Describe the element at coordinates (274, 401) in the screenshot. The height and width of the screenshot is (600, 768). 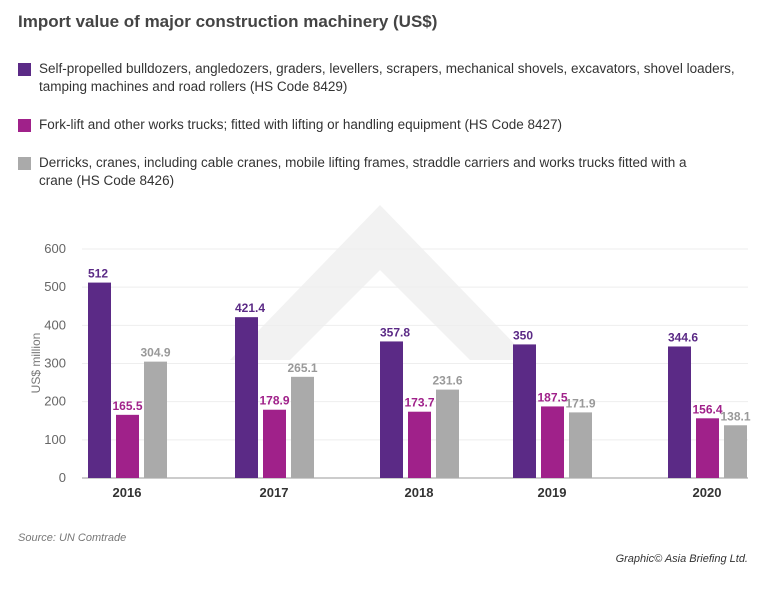
I see `data-label: 178.9` at that location.